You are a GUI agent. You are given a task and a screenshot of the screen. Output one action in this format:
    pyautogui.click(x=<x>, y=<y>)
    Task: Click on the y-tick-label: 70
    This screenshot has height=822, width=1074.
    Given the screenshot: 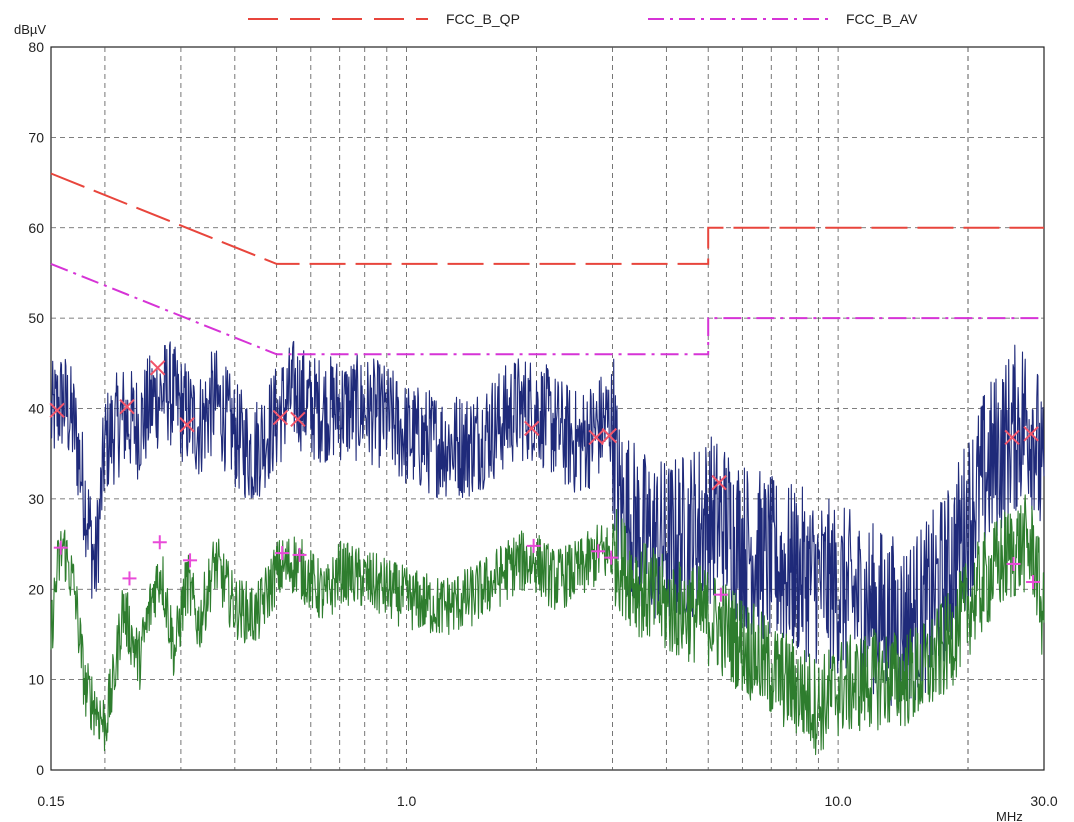 What is the action you would take?
    pyautogui.click(x=36, y=137)
    